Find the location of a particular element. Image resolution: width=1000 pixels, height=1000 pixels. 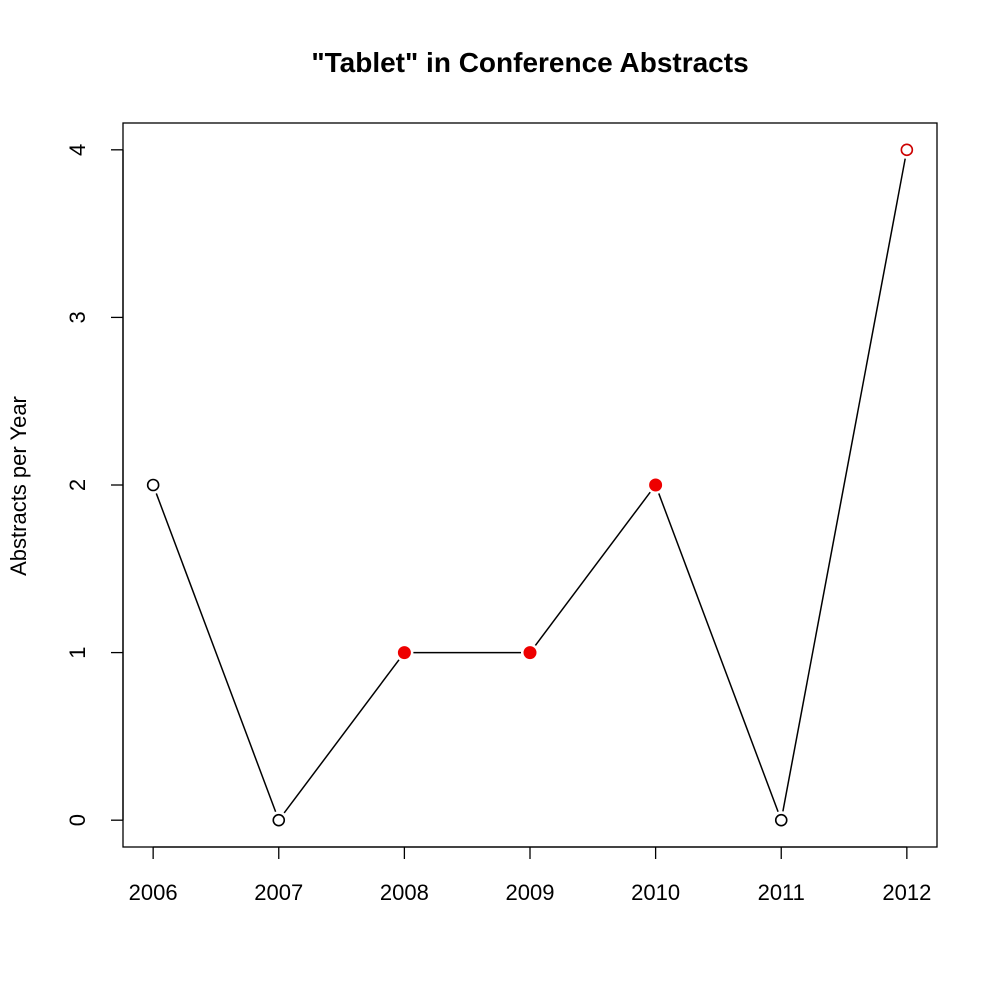

x-tick-label: 2010 is located at coordinates (655, 892).